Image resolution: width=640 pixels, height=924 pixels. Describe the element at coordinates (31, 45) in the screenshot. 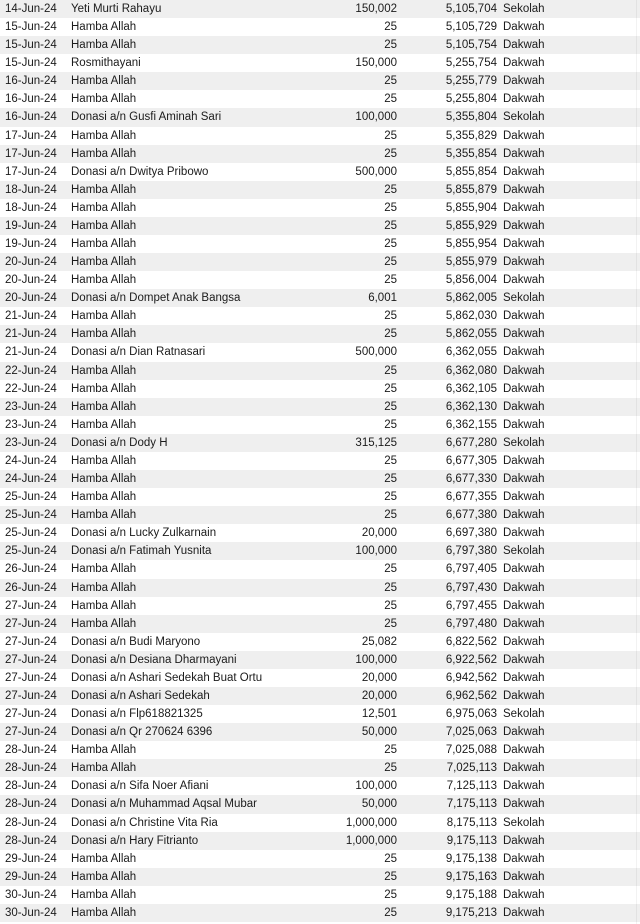

I see `cell-date: 15-Jun-24` at that location.